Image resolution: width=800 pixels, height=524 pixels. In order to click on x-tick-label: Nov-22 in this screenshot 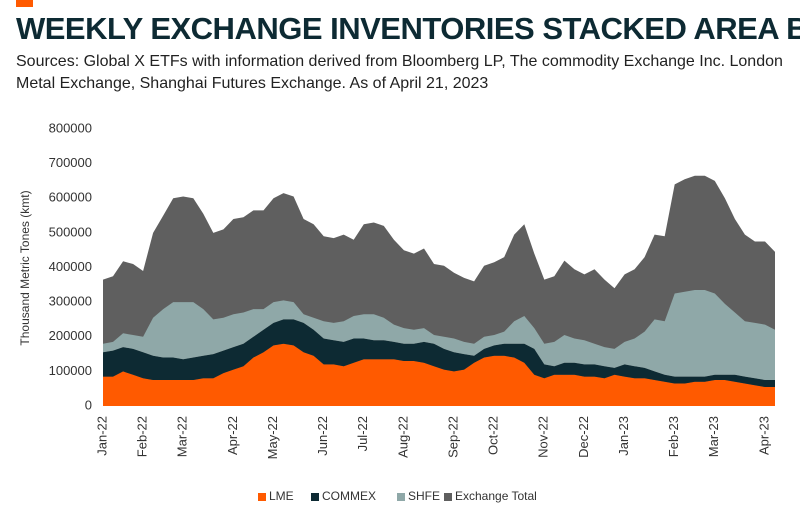, I will do `click(543, 437)`.